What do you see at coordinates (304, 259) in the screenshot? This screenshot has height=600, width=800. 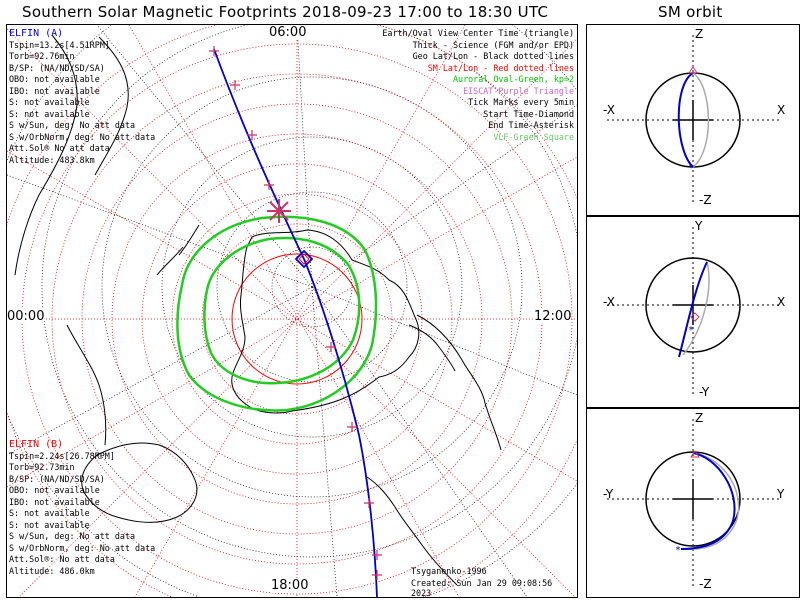 I see `start-time-diamond-icon` at bounding box center [304, 259].